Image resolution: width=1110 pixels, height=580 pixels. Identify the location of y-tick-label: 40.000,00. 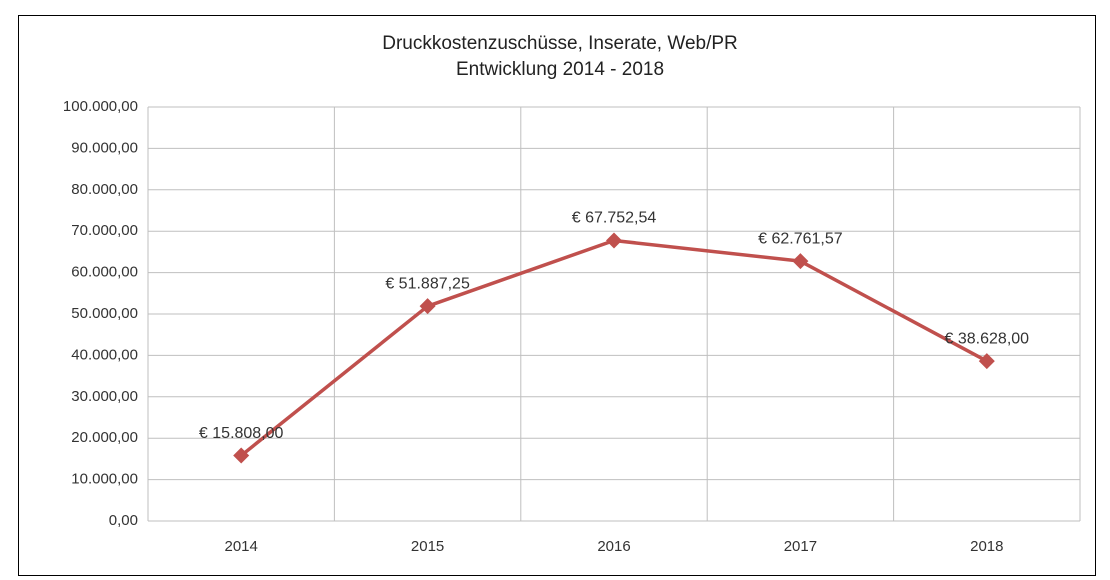
(104, 354).